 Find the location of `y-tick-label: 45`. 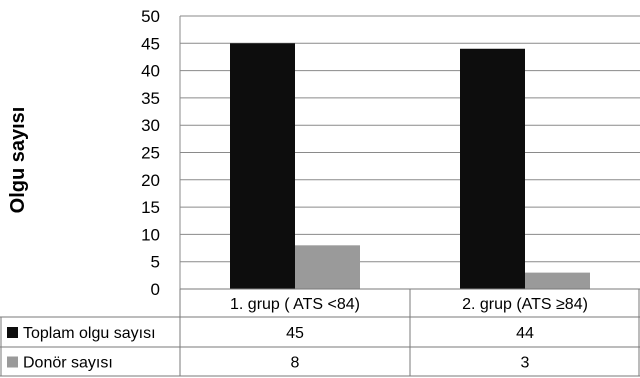

y-tick-label: 45 is located at coordinates (150, 43).